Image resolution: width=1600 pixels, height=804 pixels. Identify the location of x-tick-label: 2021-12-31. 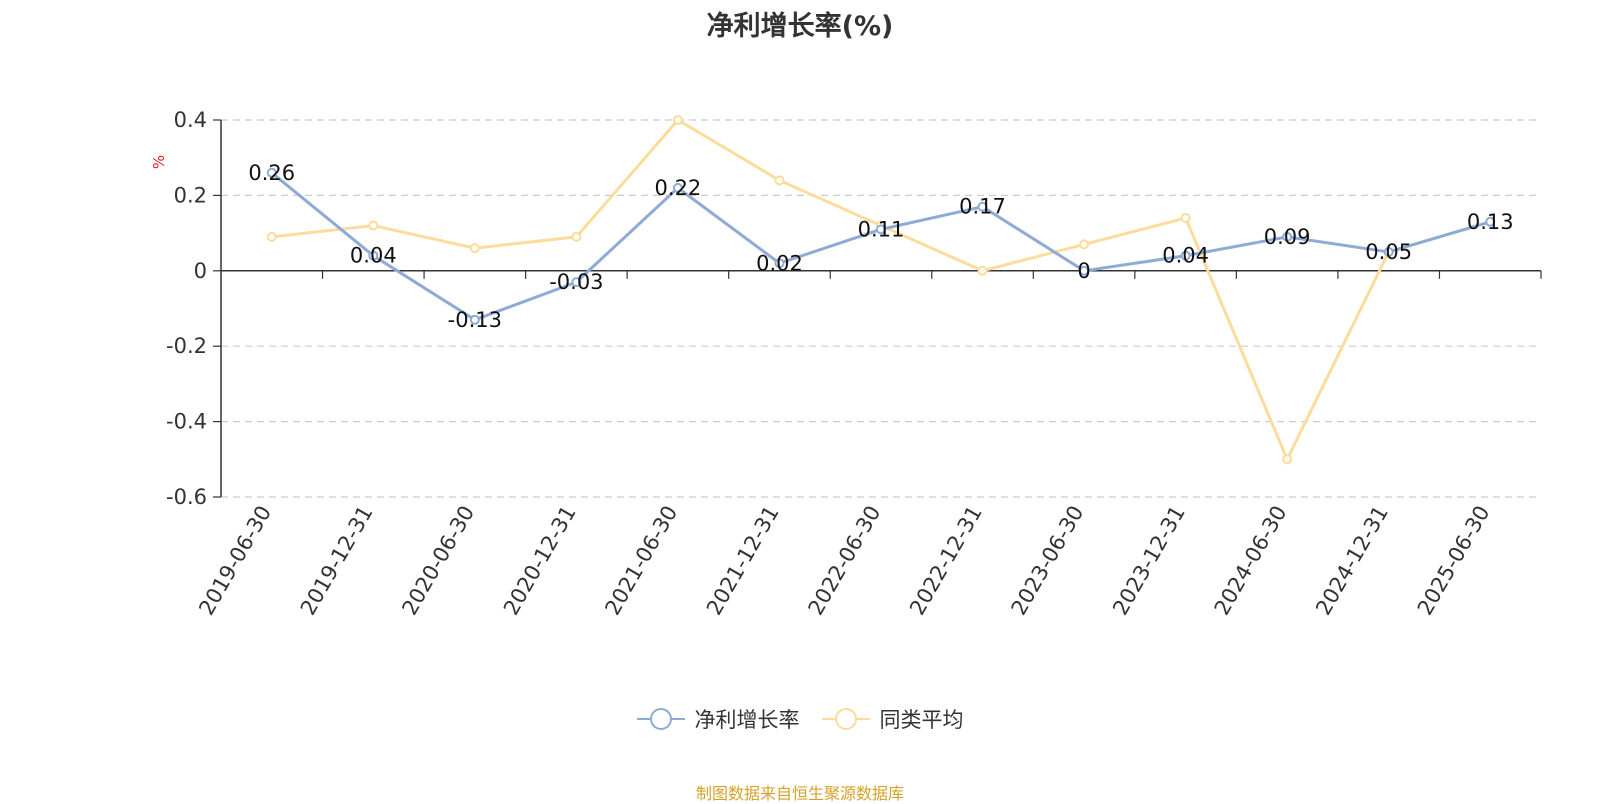
(743, 561).